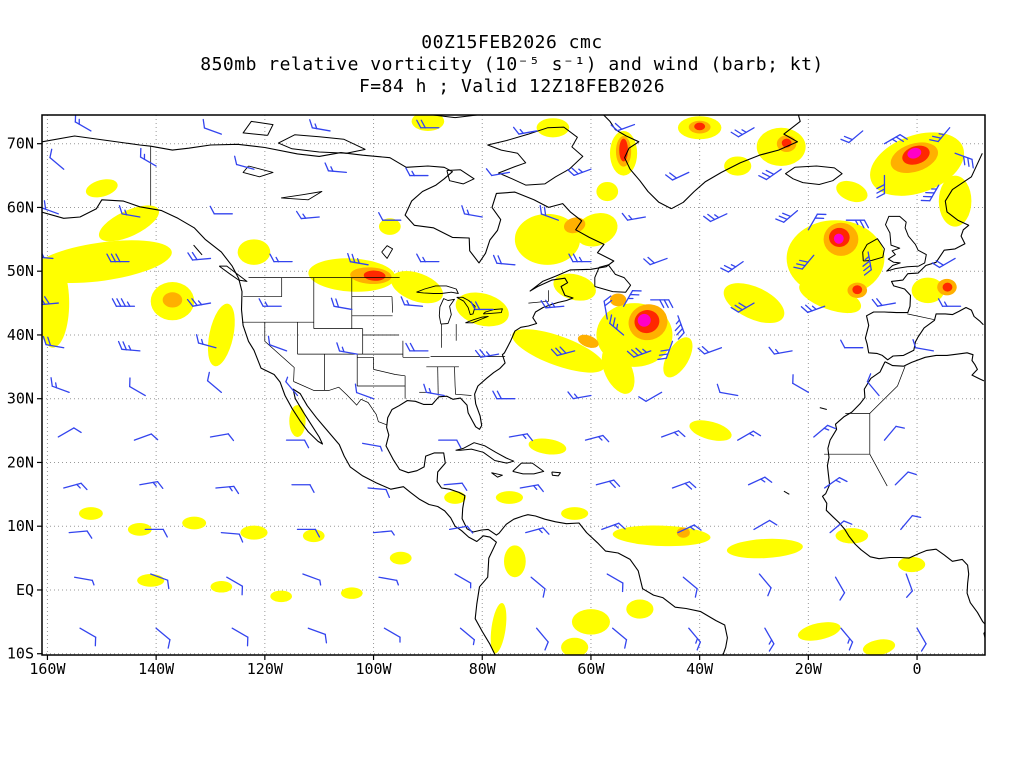 Image resolution: width=1024 pixels, height=768 pixels. Describe the element at coordinates (20, 207) in the screenshot. I see `y-axis-tick-label: 60N` at that location.